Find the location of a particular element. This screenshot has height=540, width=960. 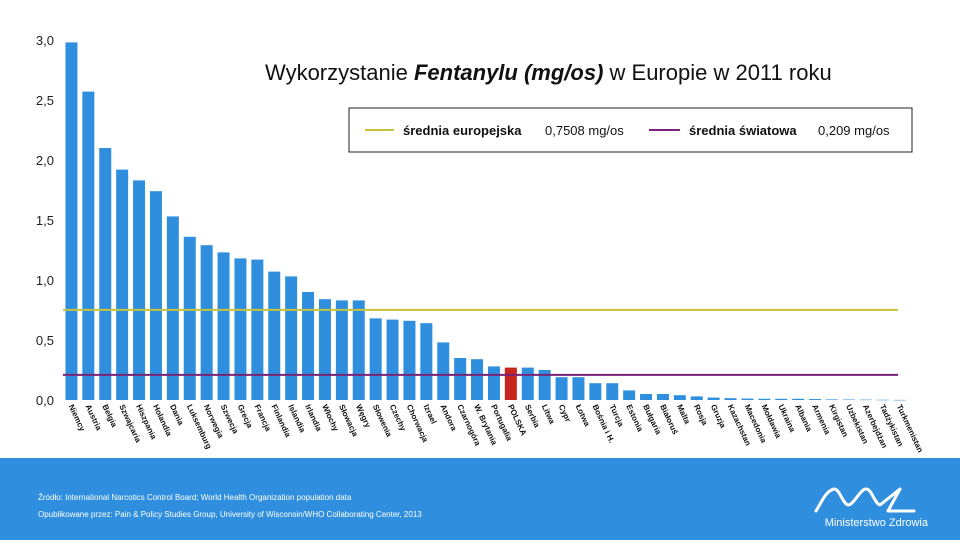

y-axis: 0,0 0,5 1,0 1,5 2,0 2,5 3,0 is located at coordinates (45, 220).